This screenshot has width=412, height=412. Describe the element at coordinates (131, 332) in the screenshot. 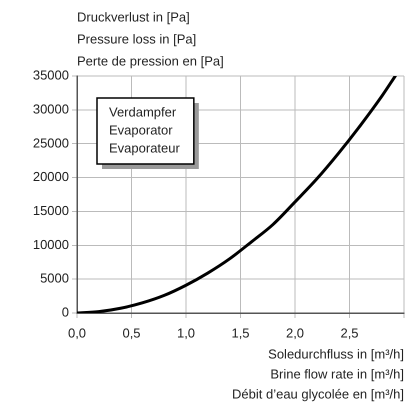

I see `x-tick-label: 0,5` at that location.